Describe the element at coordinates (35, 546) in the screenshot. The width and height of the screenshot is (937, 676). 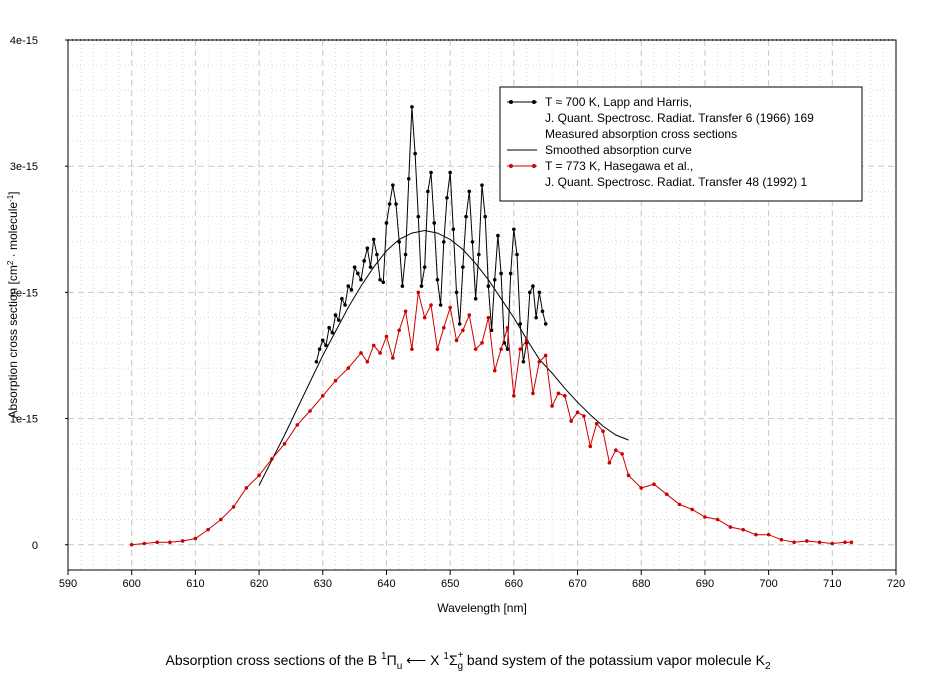
I see `y-tick-label: 0` at that location.